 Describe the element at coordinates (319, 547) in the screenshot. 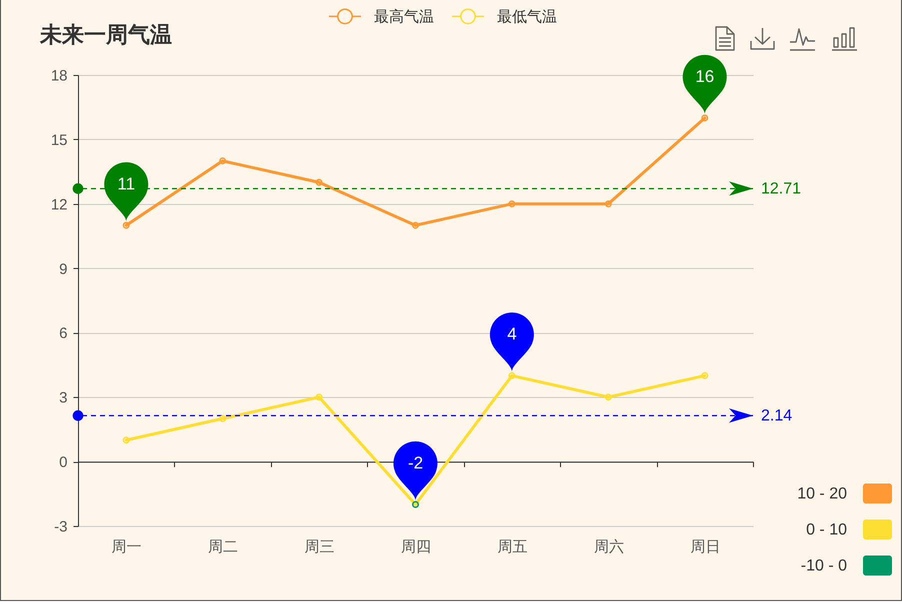

I see `x-tick-label: 周三` at that location.